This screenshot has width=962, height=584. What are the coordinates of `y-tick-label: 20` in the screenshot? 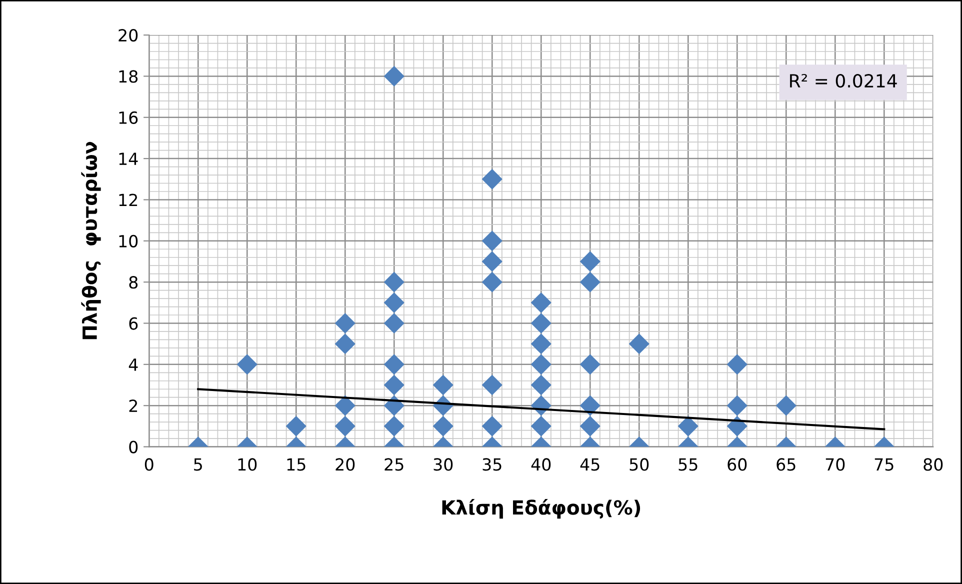 It's located at (128, 35).